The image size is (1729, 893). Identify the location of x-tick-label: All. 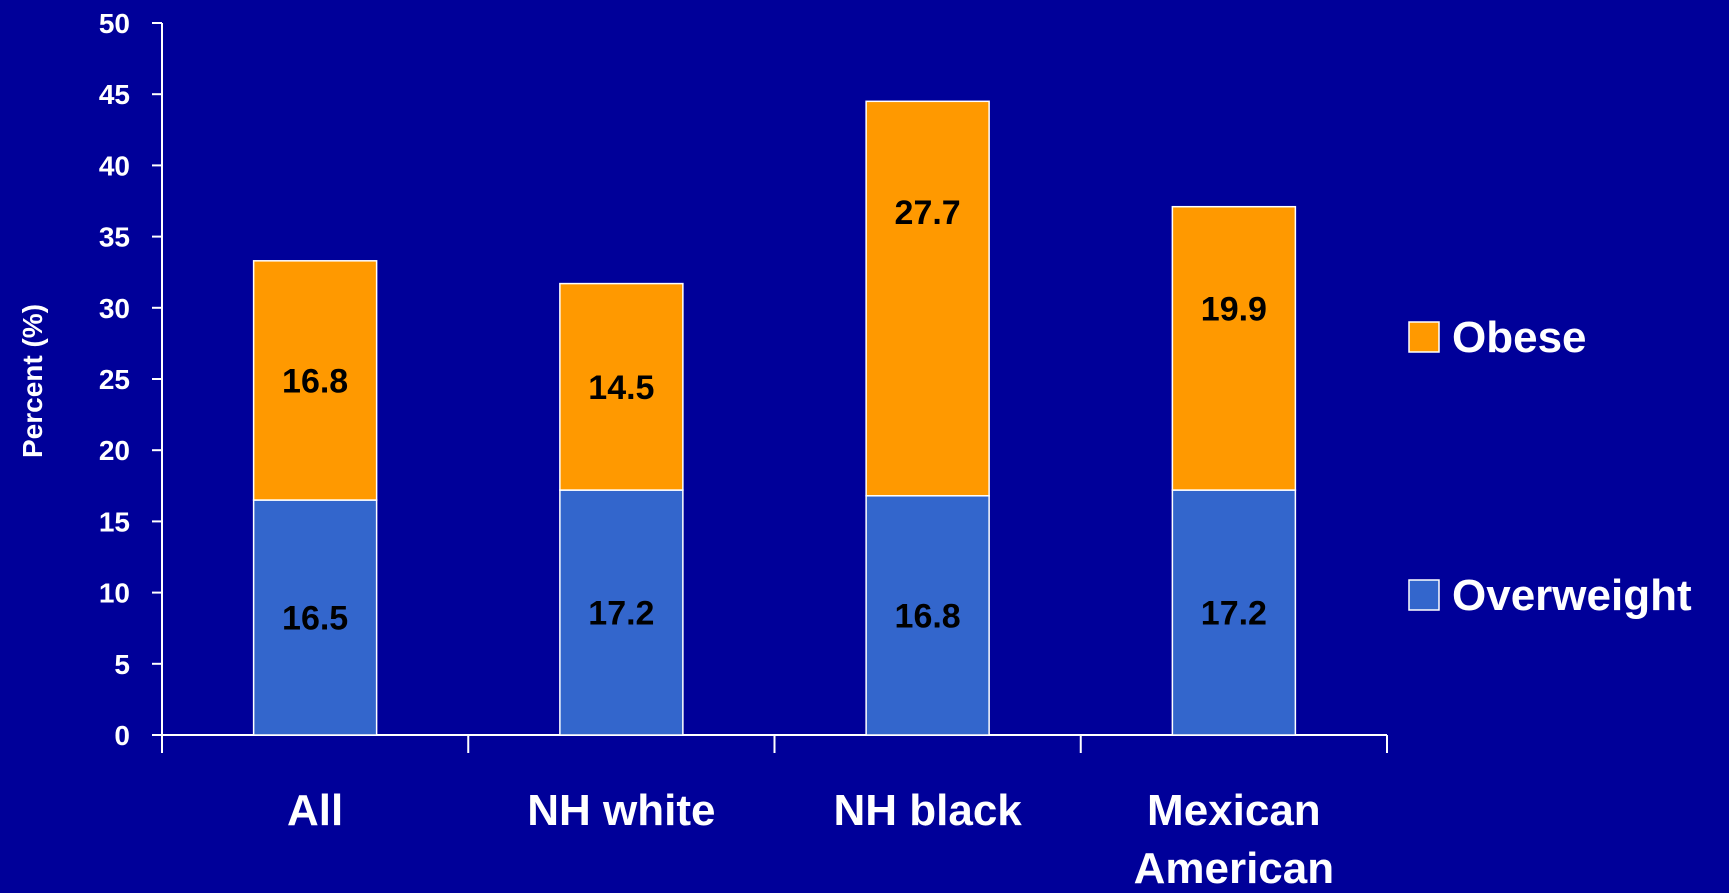
(315, 810).